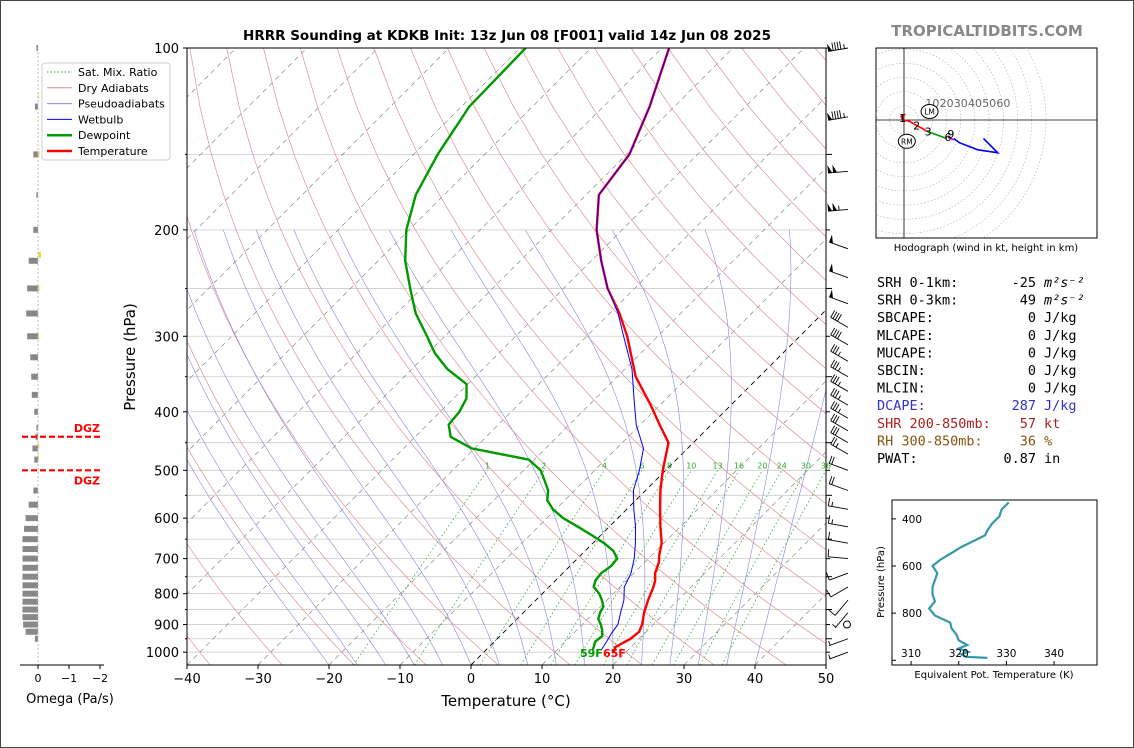 The width and height of the screenshot is (1134, 748). Describe the element at coordinates (633, 349) in the screenshot. I see `wetbulb-line` at that location.